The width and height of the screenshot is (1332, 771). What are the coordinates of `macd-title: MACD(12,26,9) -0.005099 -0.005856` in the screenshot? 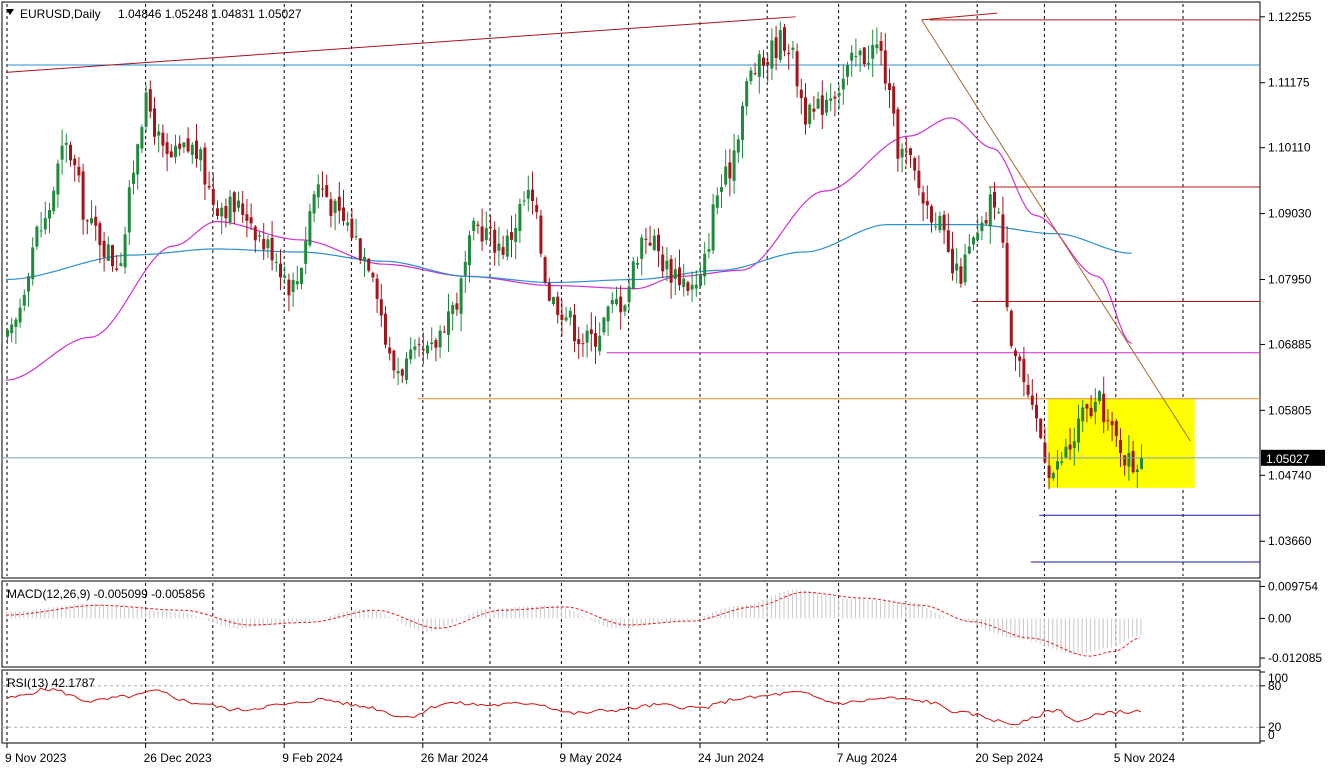 It's located at (106, 594).